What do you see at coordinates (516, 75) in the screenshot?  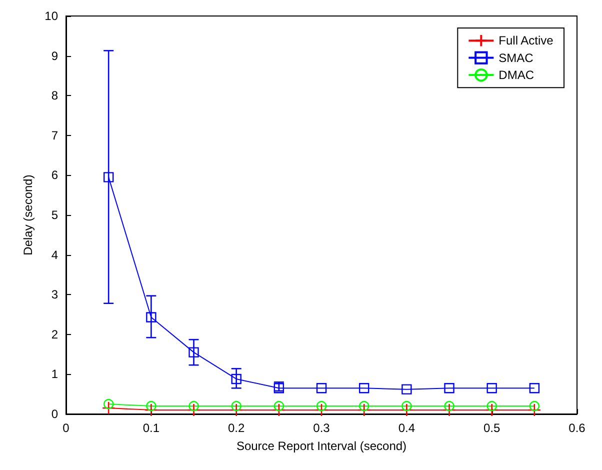 I see `legend-label: DMAC` at bounding box center [516, 75].